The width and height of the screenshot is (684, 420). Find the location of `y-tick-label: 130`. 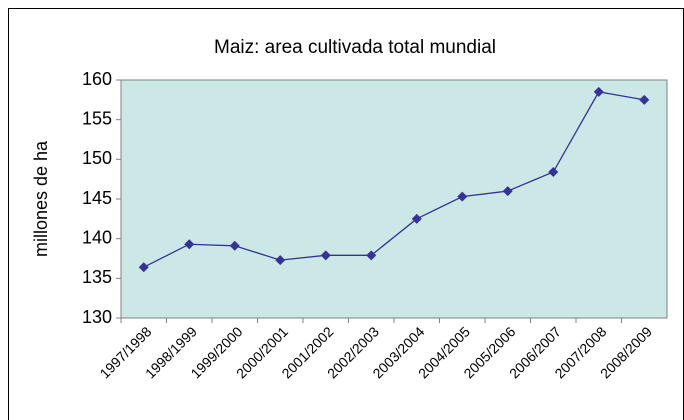

y-tick-label: 130 is located at coordinates (97, 317).